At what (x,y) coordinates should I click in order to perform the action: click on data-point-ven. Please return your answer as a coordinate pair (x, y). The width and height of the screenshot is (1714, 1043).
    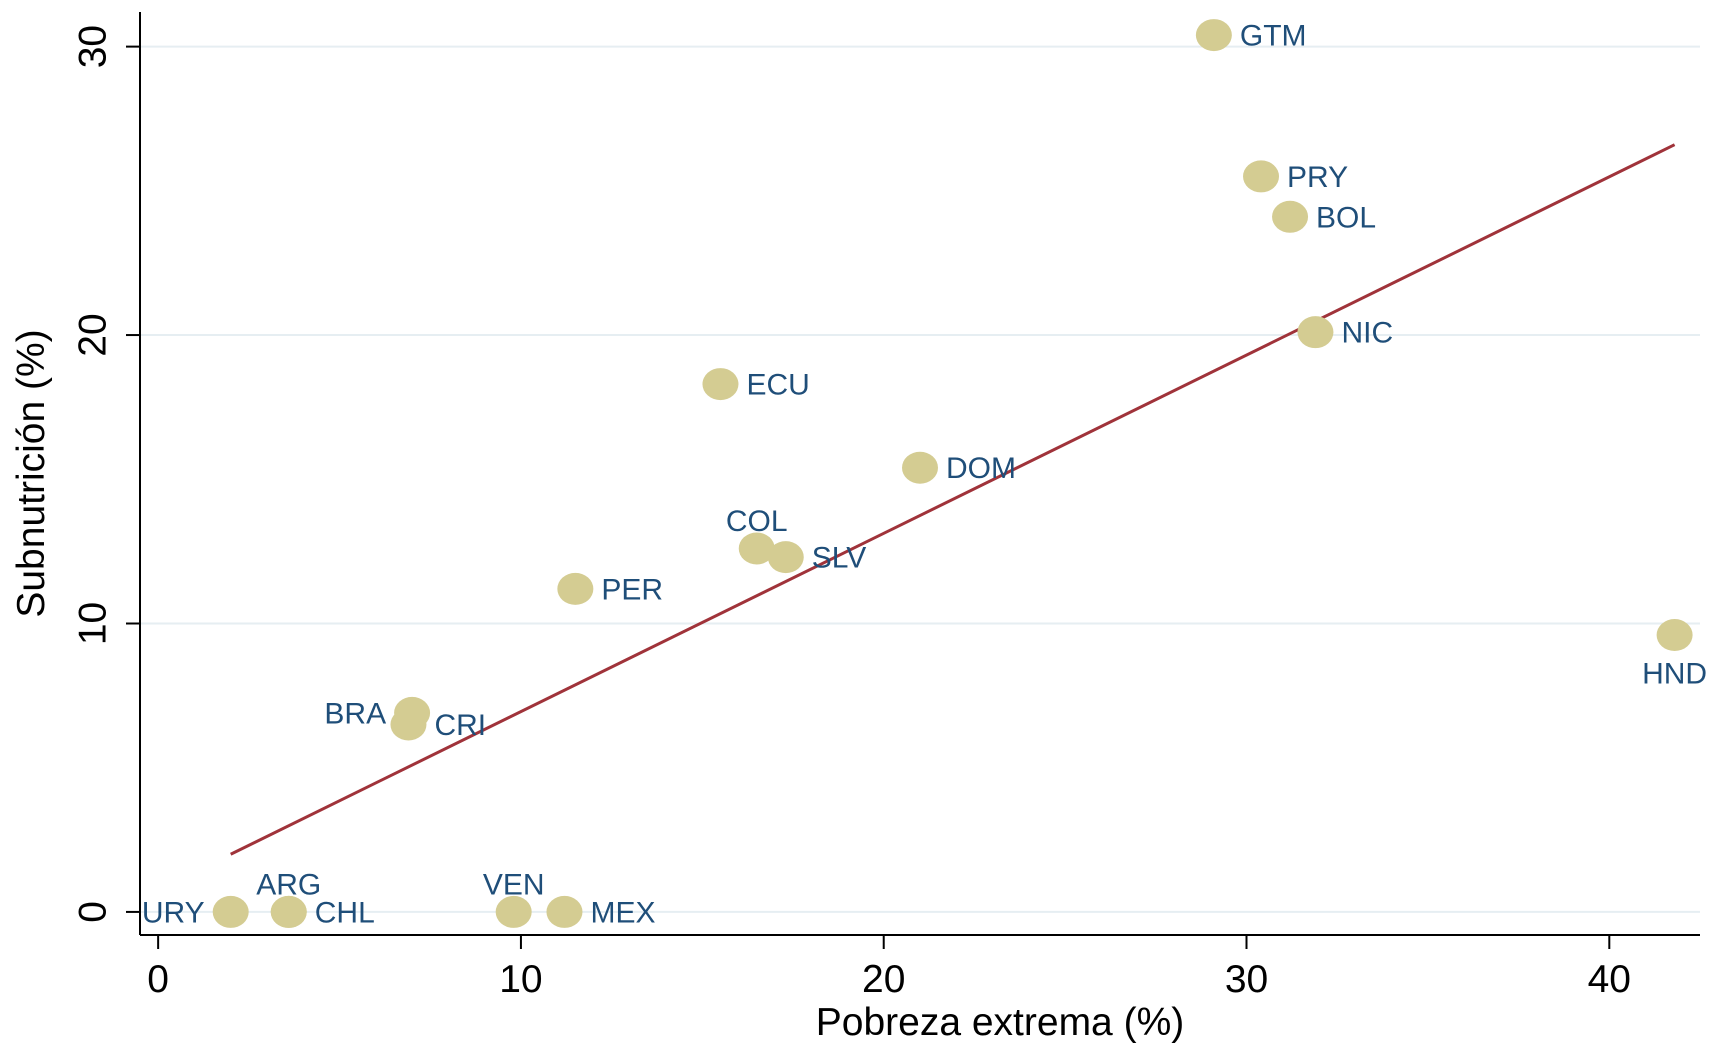
    Looking at the image, I should click on (513, 911).